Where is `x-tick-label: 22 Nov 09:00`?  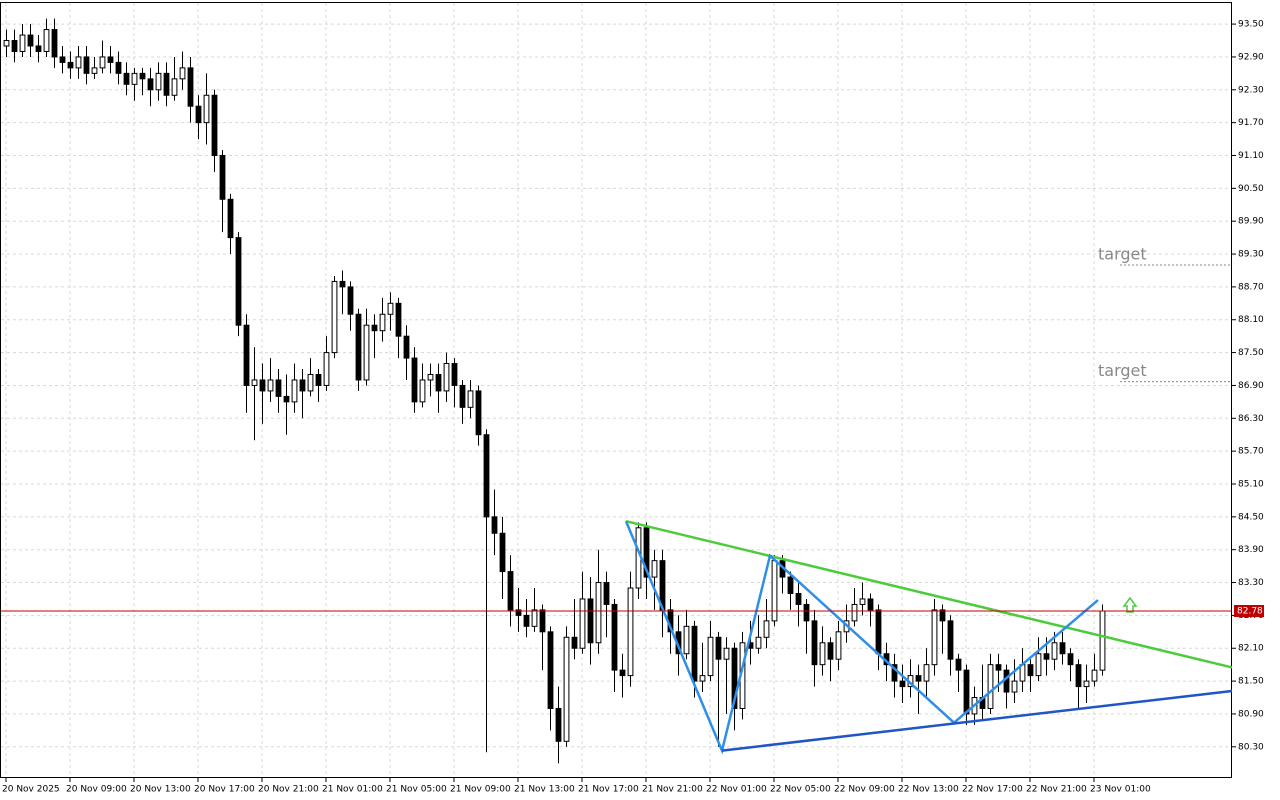
x-tick-label: 22 Nov 09:00 is located at coordinates (864, 790).